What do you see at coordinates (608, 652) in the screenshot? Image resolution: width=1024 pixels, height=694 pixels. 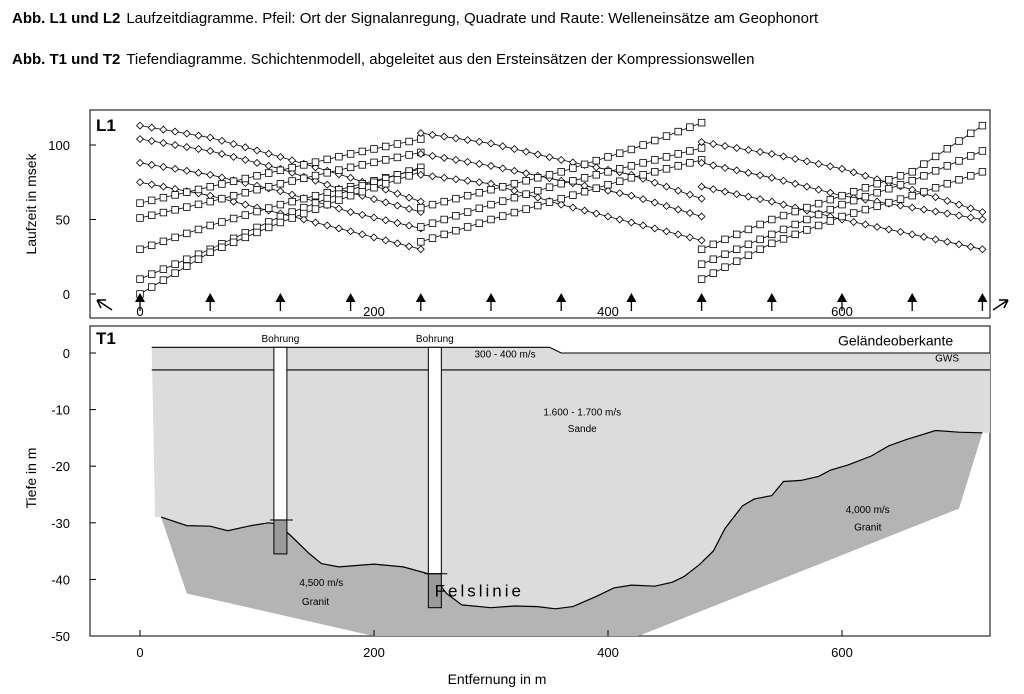 I see `t1-x-tick-label: 400` at bounding box center [608, 652].